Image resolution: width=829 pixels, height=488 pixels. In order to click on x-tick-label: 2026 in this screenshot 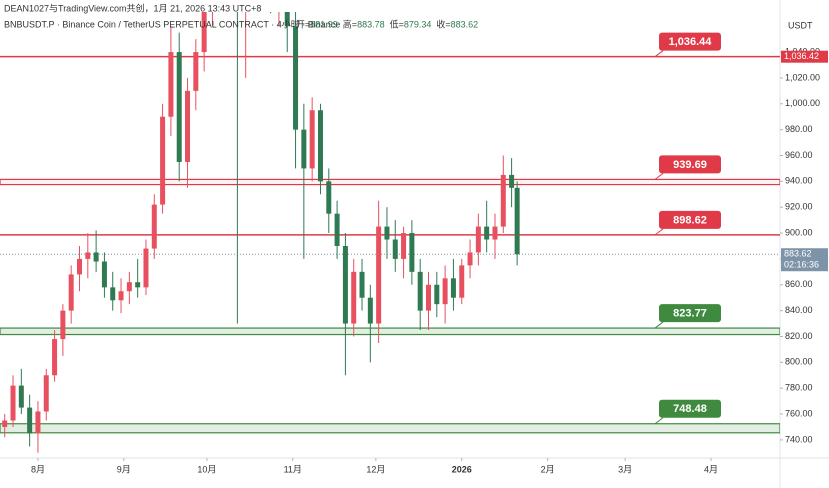, I will do `click(462, 469)`.